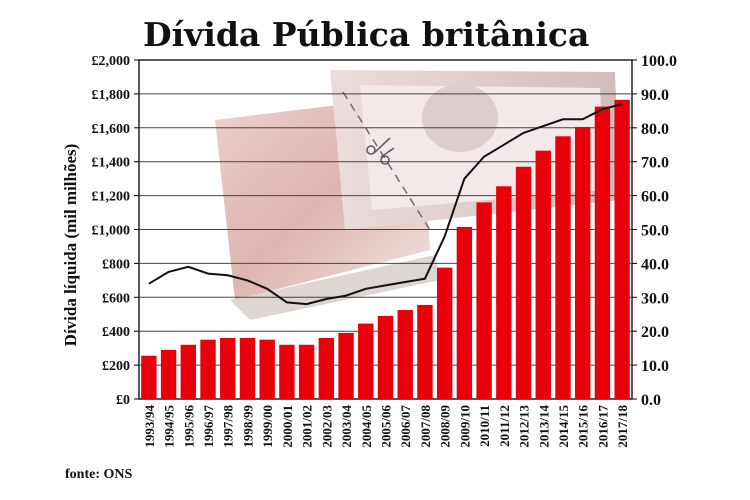 Image resolution: width=750 pixels, height=500 pixels. What do you see at coordinates (655, 197) in the screenshot?
I see `right-tick-label: 60.0` at bounding box center [655, 197].